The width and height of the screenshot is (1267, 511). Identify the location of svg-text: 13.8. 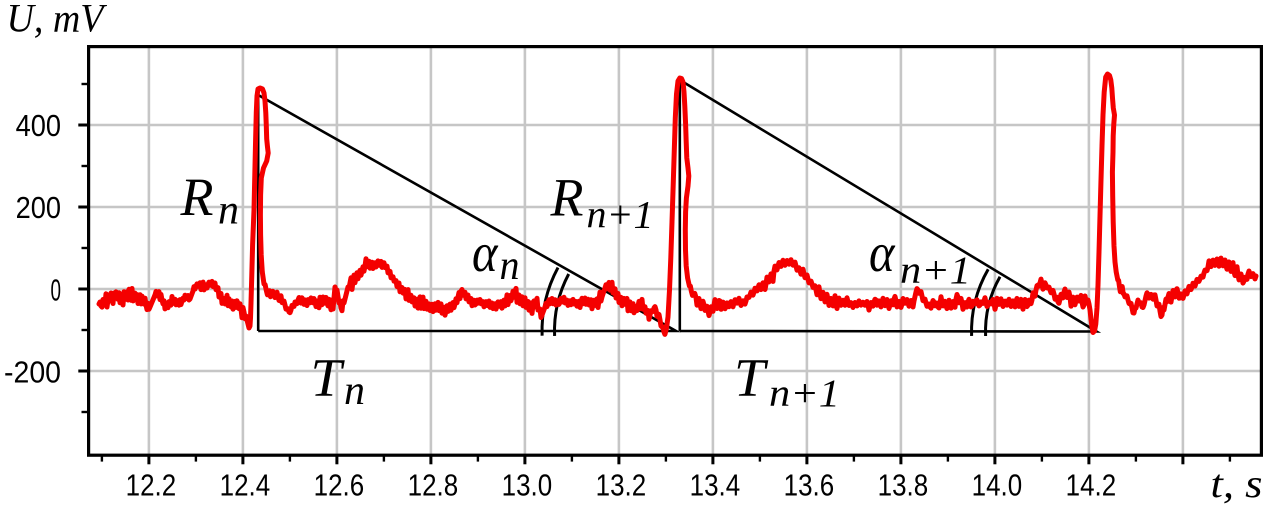
(903, 485).